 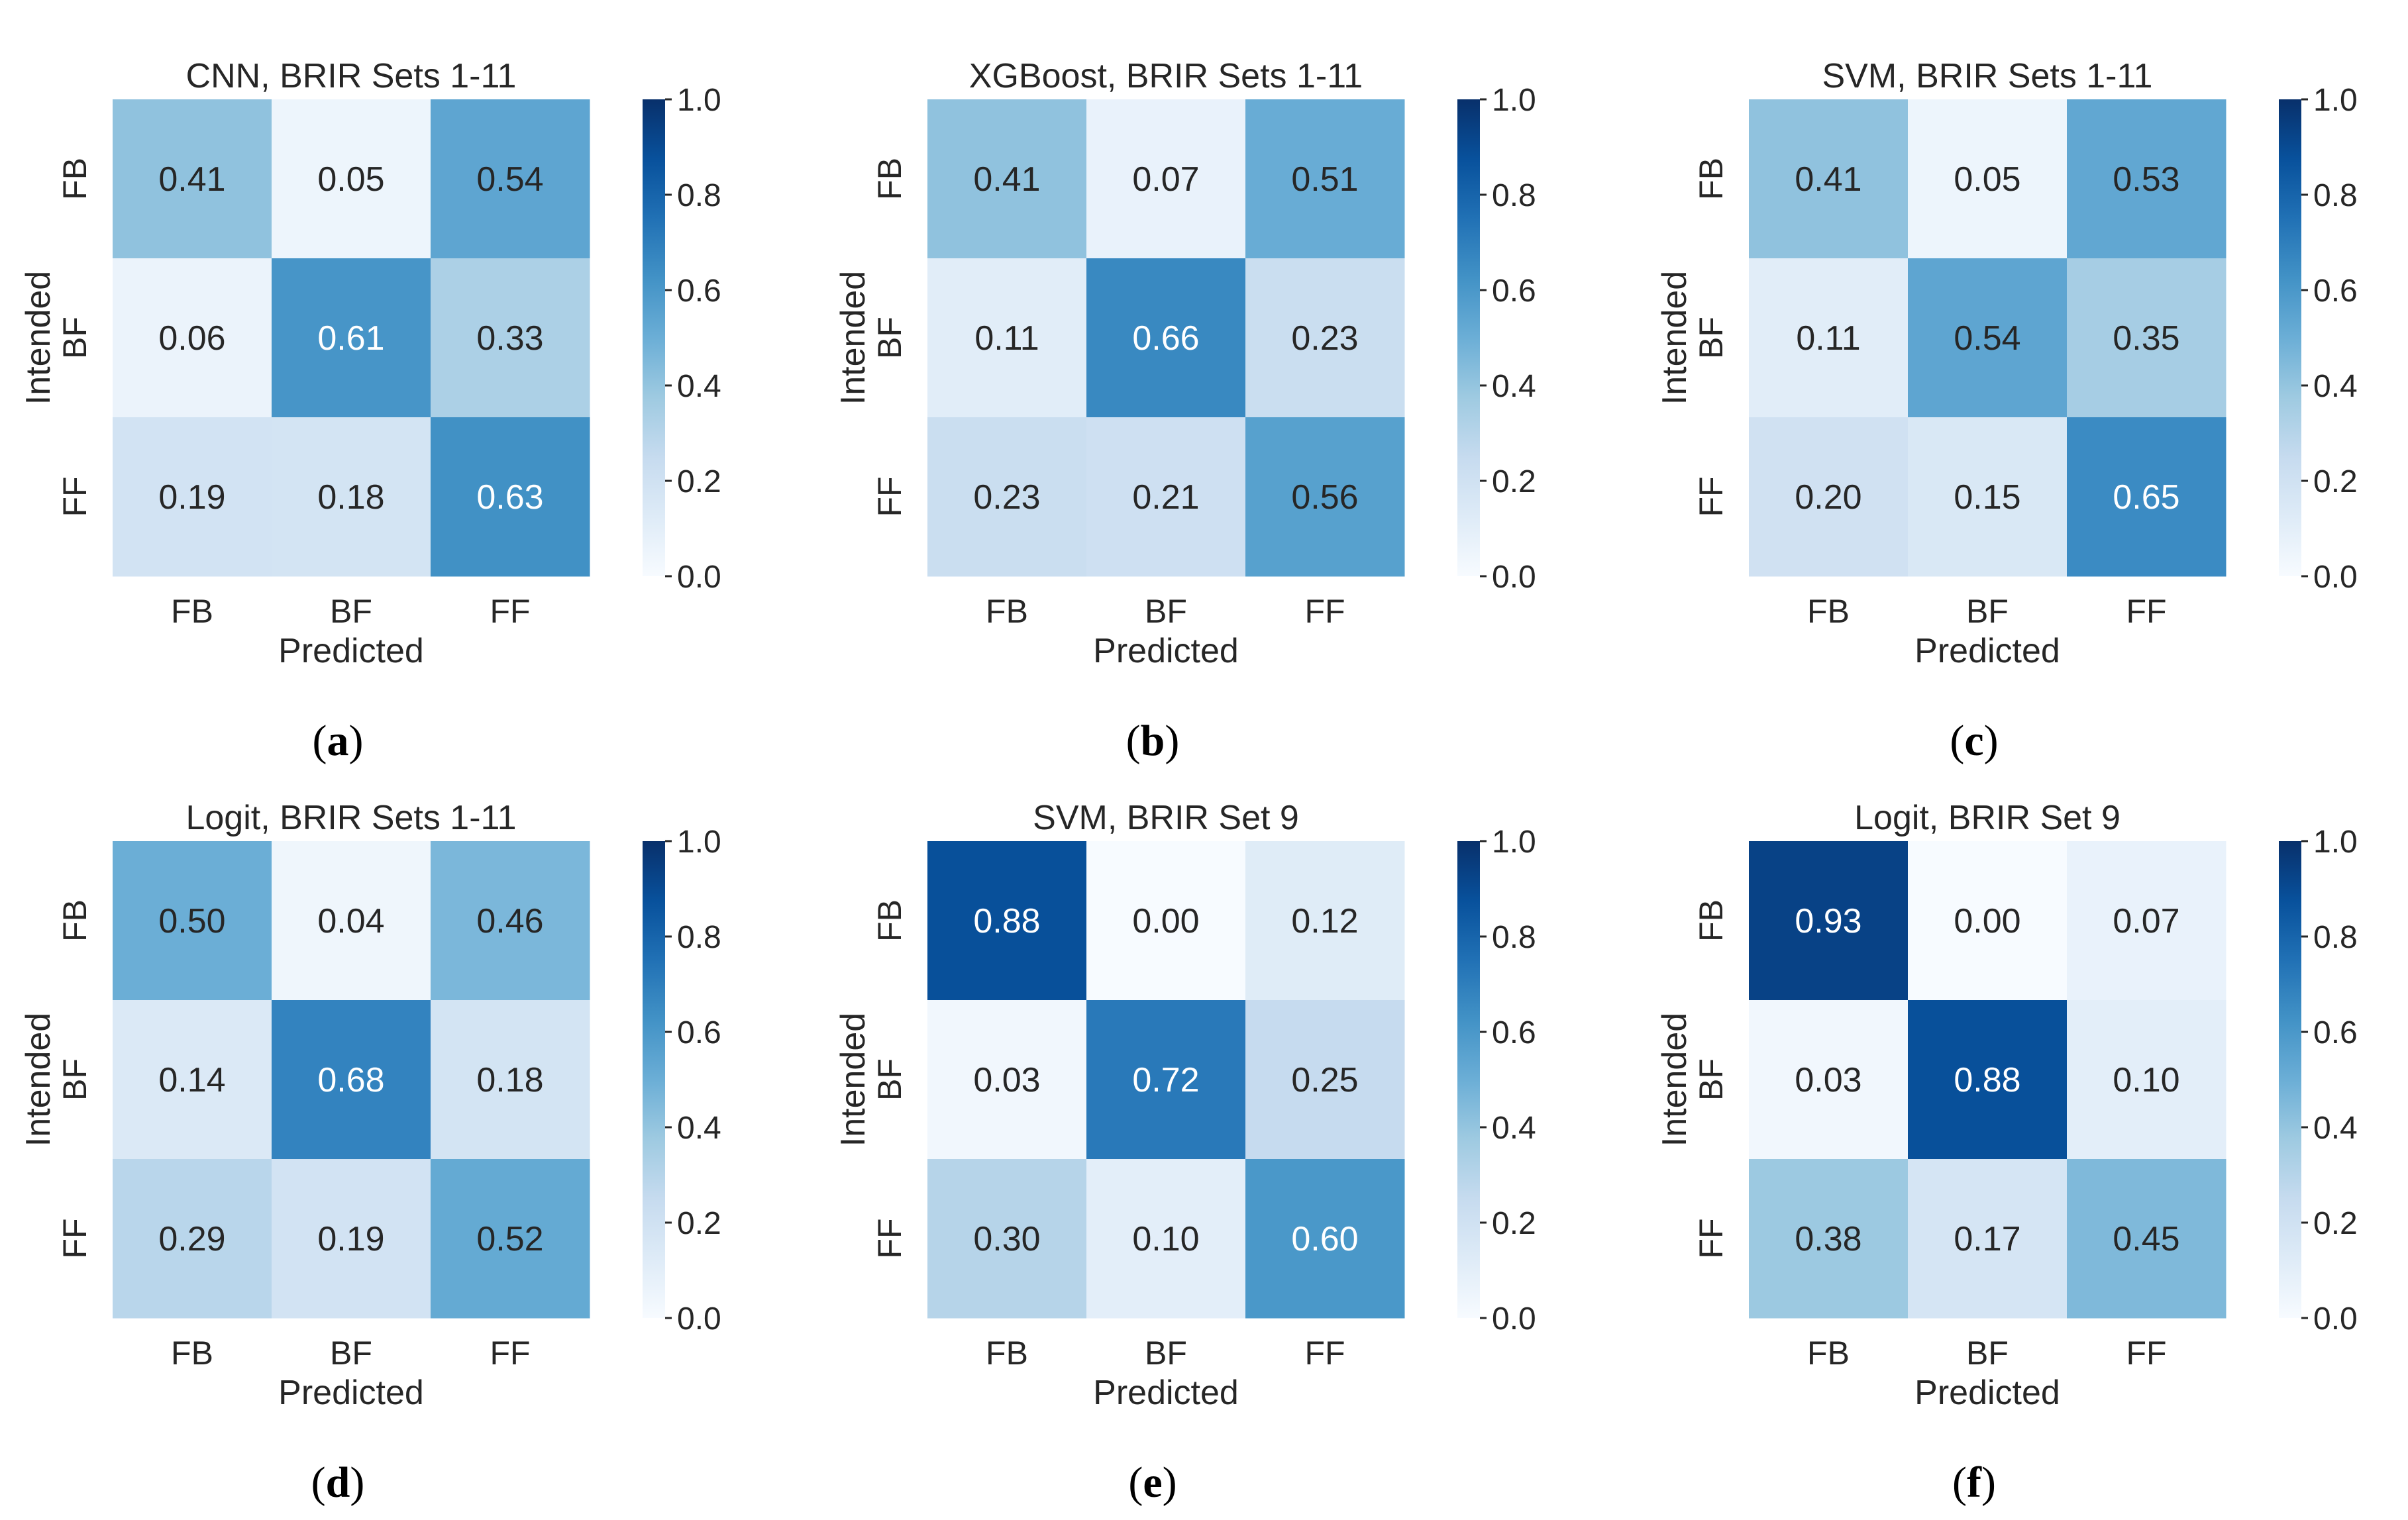 What do you see at coordinates (1324, 498) in the screenshot?
I see `cell-value-label: 0.56` at bounding box center [1324, 498].